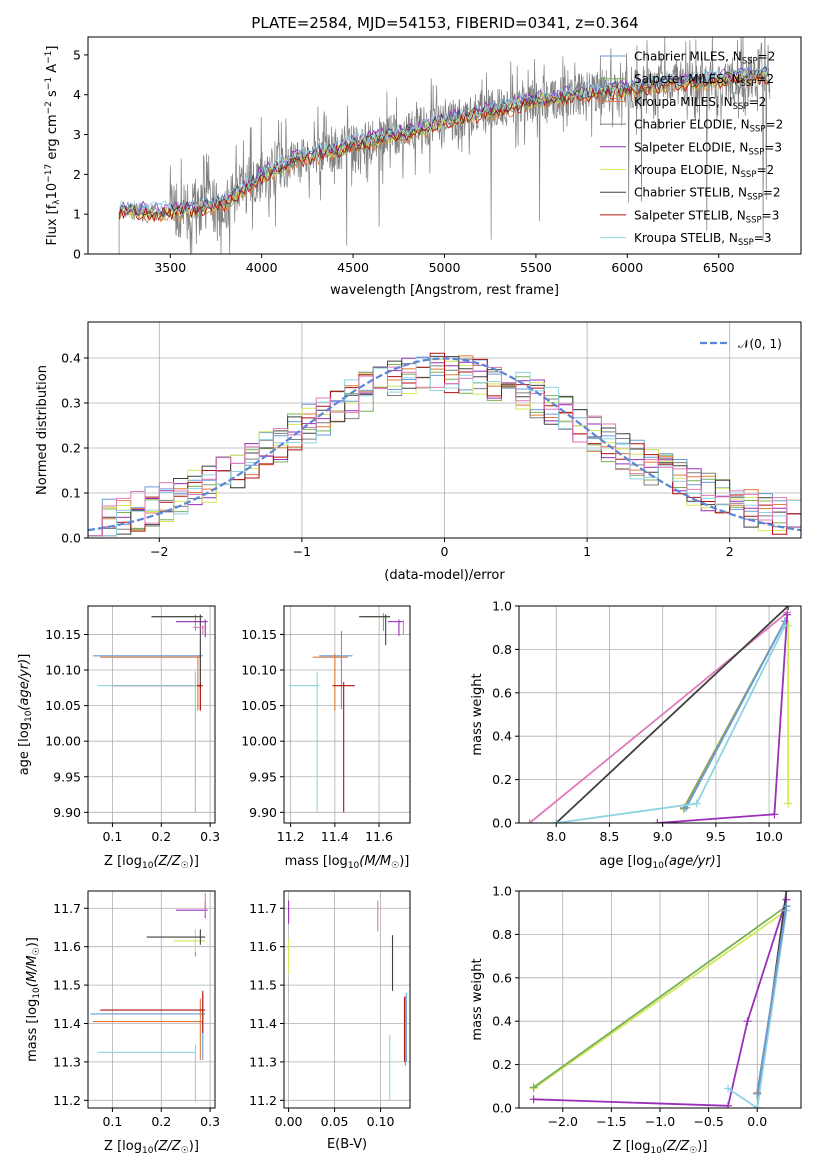 This screenshot has height=1170, width=819. What do you see at coordinates (660, 999) in the screenshot?
I see `weight-line-kroupa_elodie` at bounding box center [660, 999].